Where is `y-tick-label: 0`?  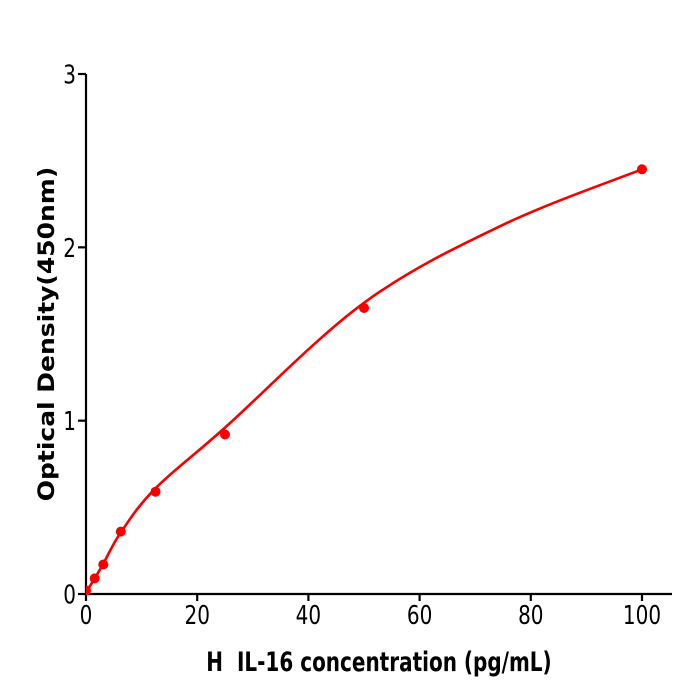 y-tick-label: 0 is located at coordinates (69, 595).